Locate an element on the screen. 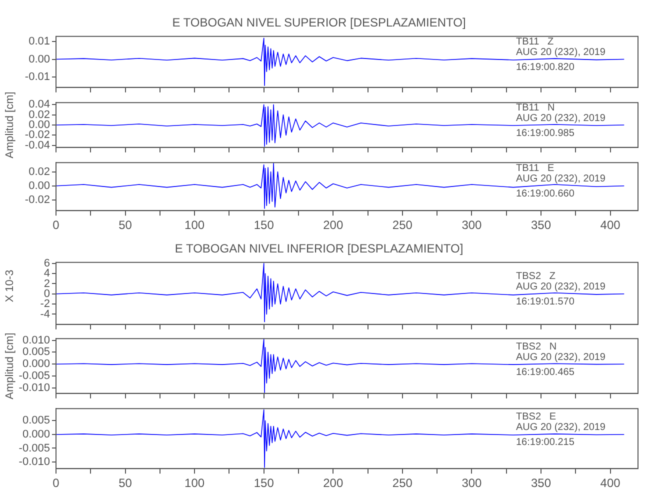  y-tick-label: -2 is located at coordinates (45, 304).